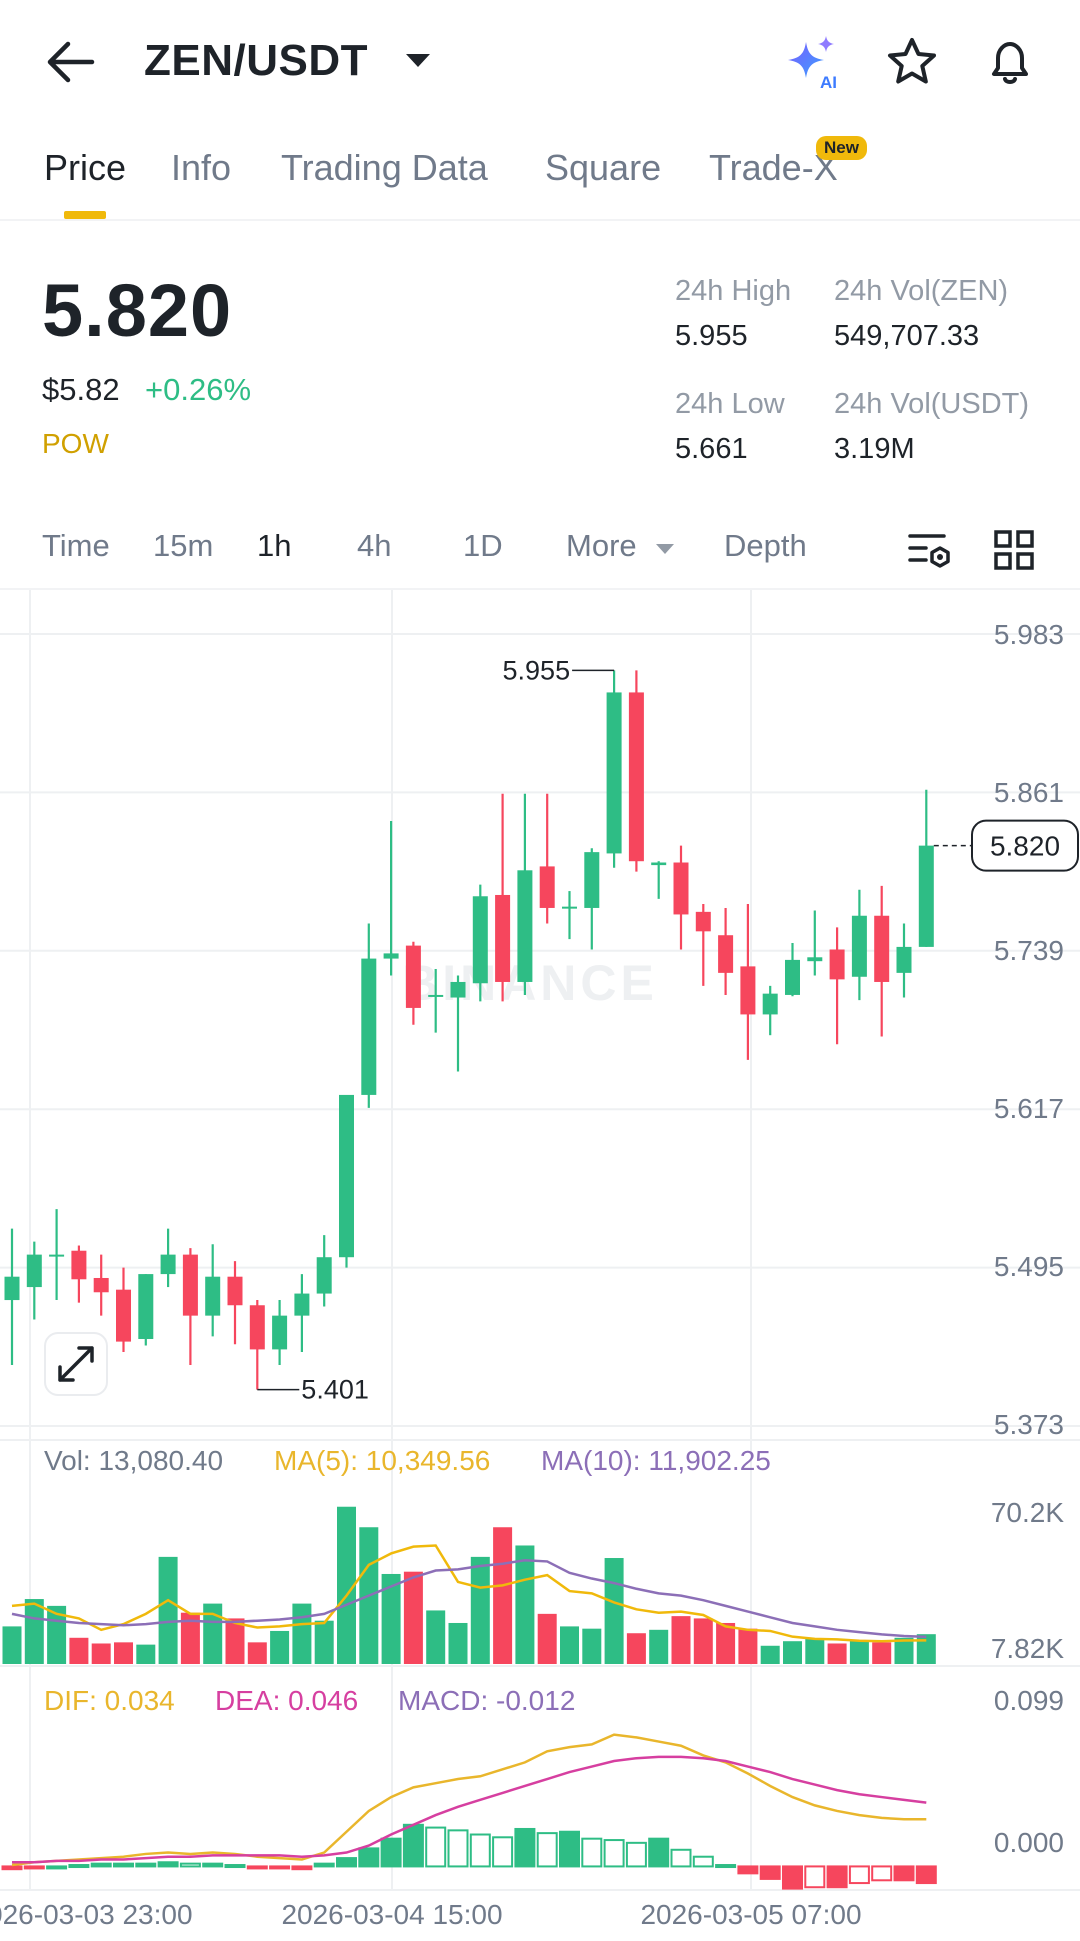 This screenshot has width=1080, height=1941. I want to click on tab-price: Price, so click(85, 167).